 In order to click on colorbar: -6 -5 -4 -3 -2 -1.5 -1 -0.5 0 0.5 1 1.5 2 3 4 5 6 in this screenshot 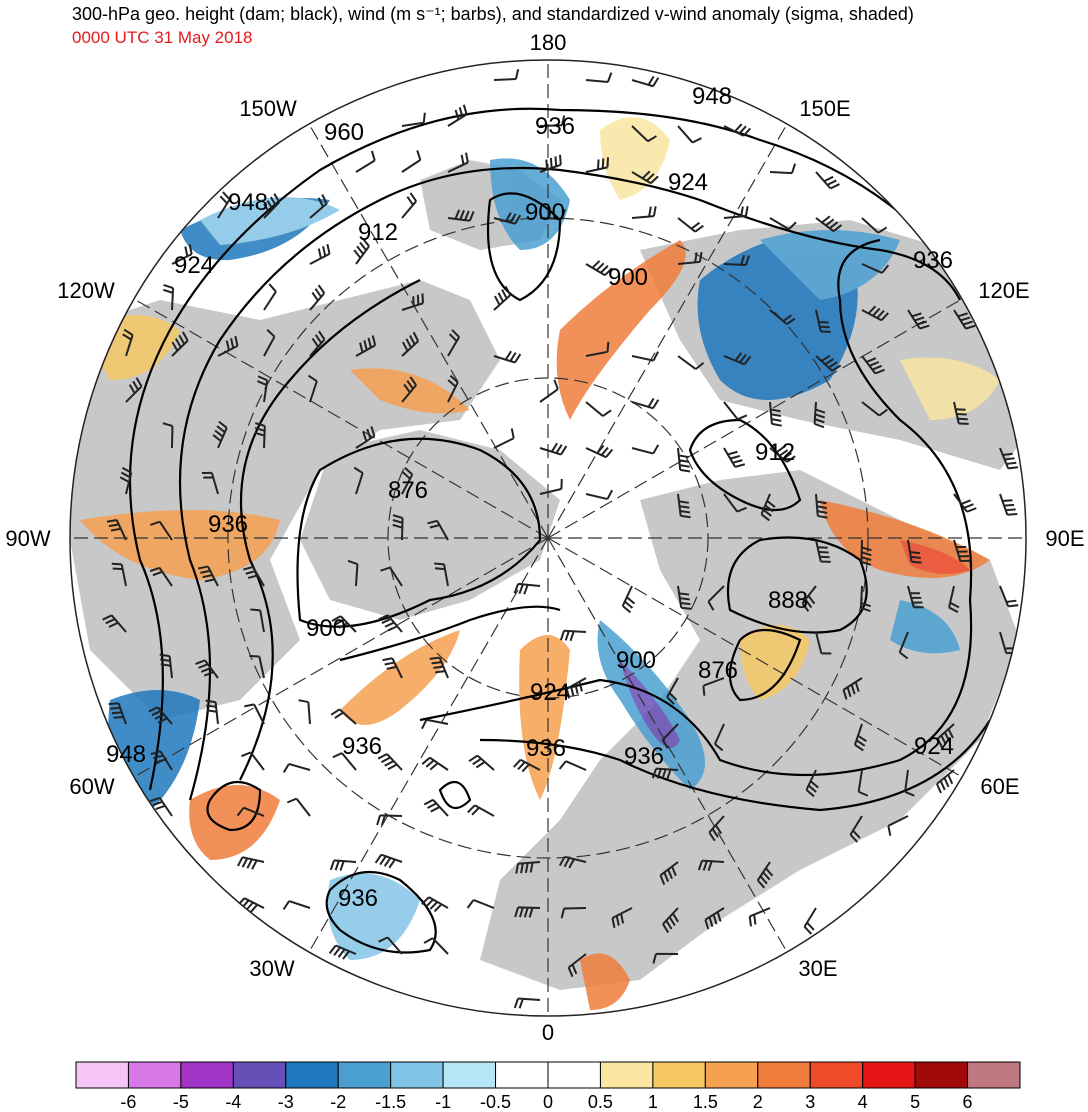, I will do `click(548, 1086)`.